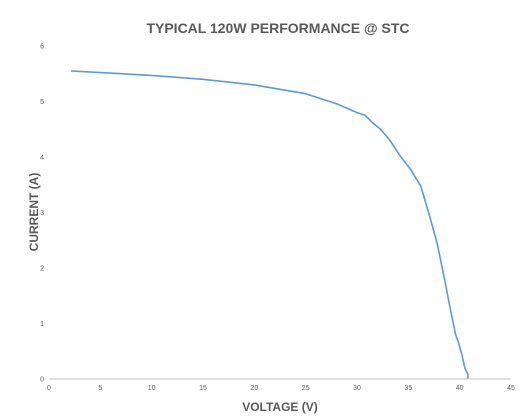  What do you see at coordinates (42, 47) in the screenshot?
I see `y-tick-label: 6` at bounding box center [42, 47].